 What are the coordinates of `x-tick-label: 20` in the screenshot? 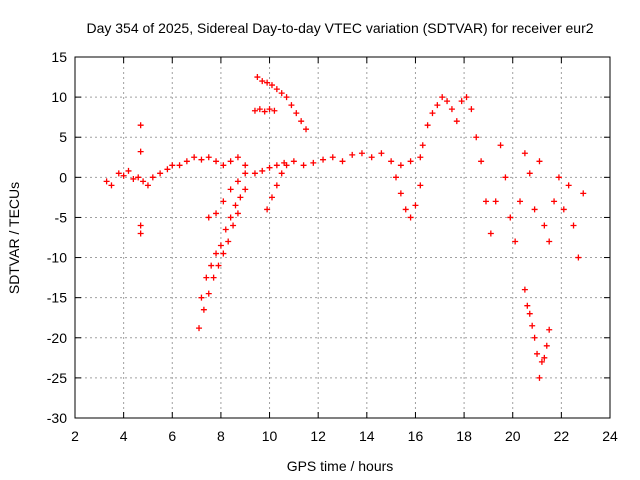 It's located at (513, 436).